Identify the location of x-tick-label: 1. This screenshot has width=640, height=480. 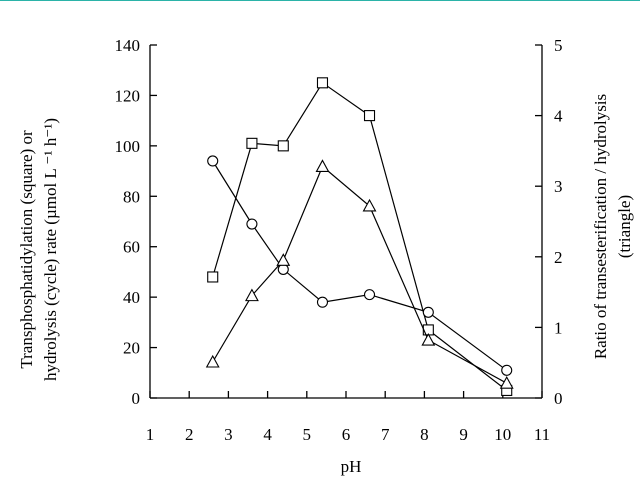
(150, 434).